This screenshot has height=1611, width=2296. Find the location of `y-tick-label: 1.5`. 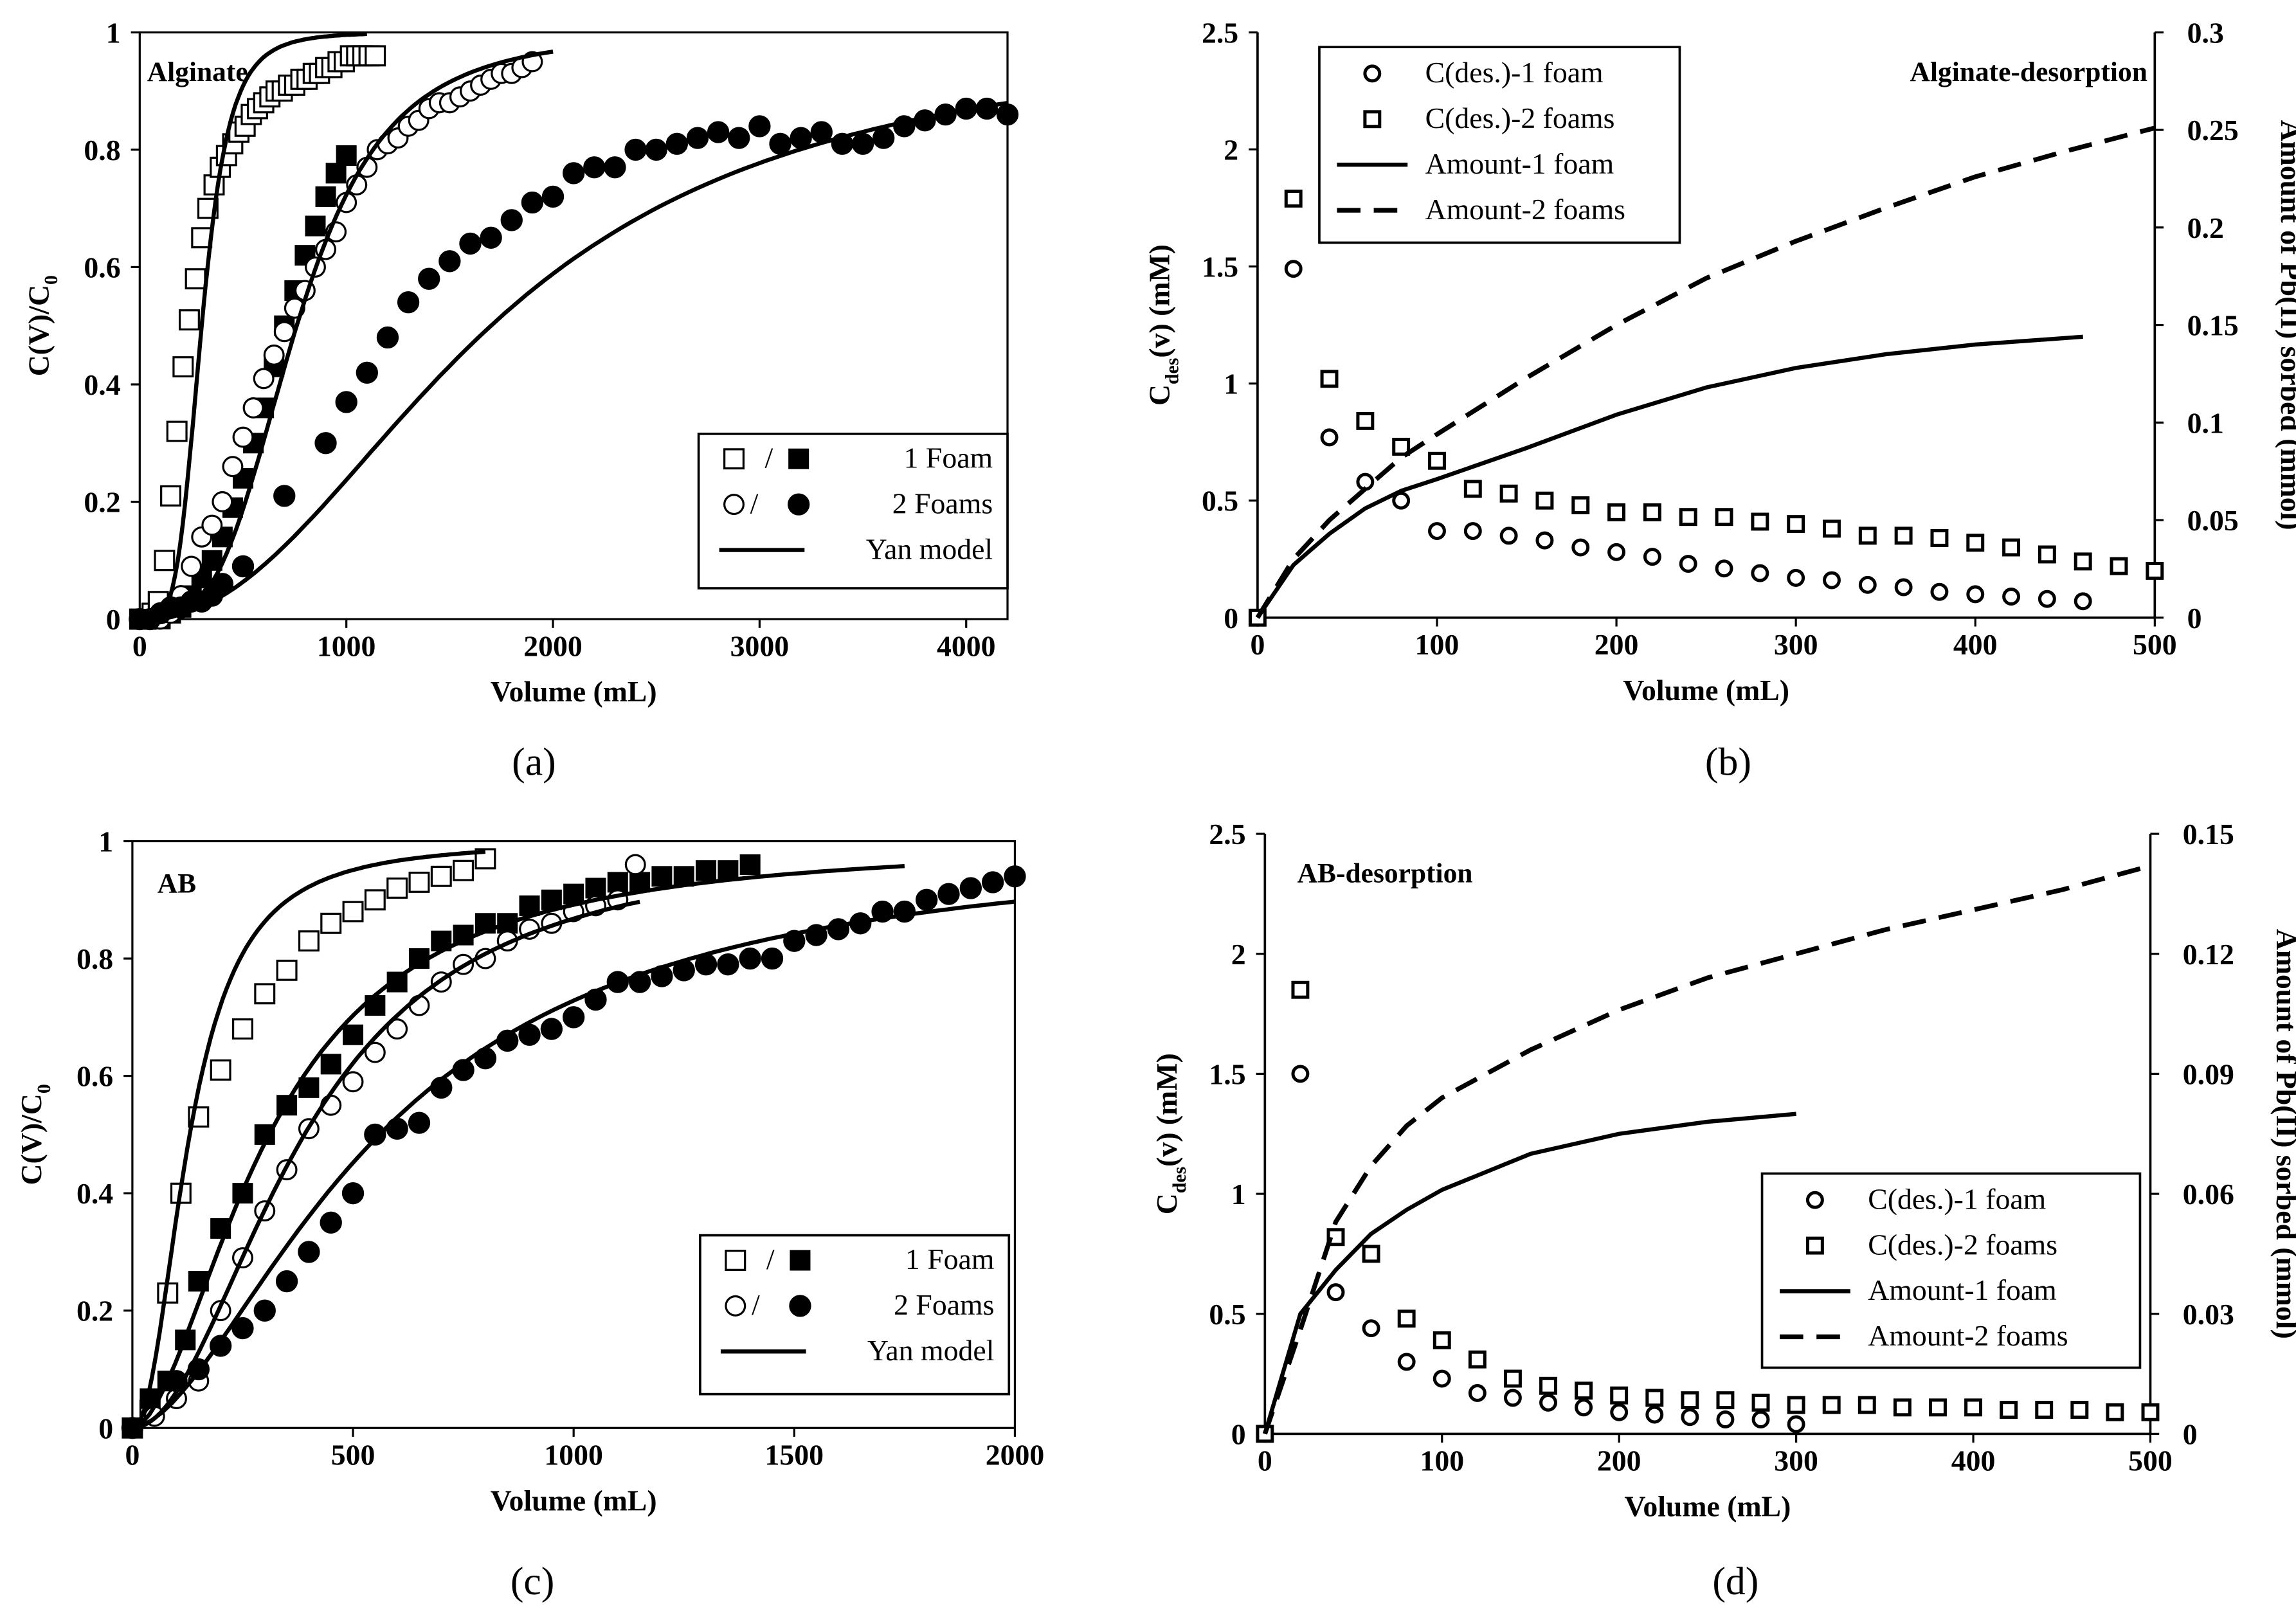

y-tick-label: 1.5 is located at coordinates (1220, 268).